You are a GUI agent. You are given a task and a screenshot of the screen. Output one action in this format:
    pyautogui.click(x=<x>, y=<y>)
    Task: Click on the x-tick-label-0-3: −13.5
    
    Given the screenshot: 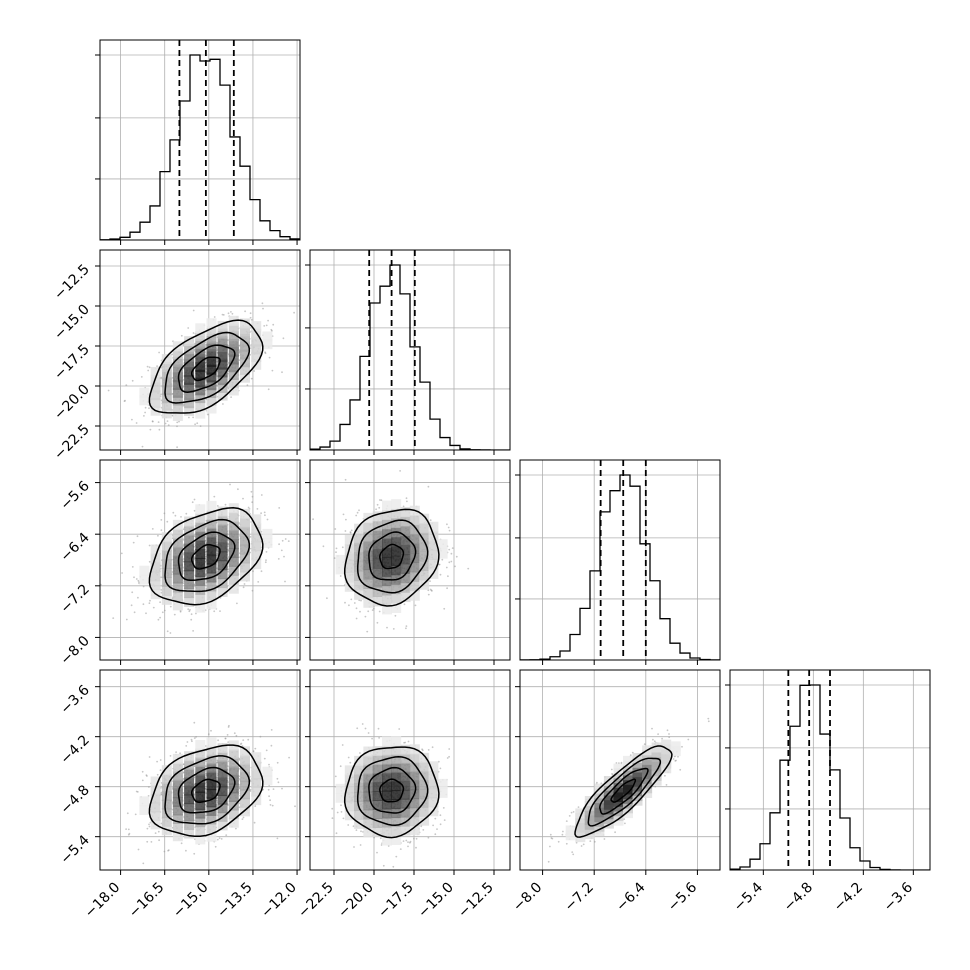 What is the action you would take?
    pyautogui.click(x=235, y=901)
    